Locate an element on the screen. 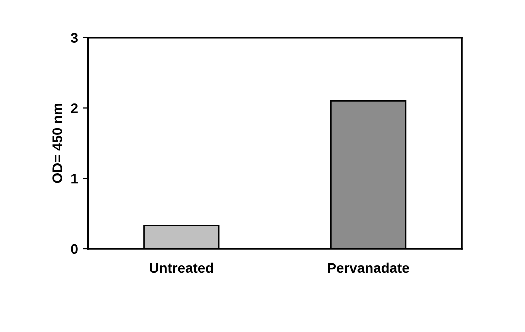 This screenshot has width=525, height=332. y-tick-label: 1 is located at coordinates (75, 179).